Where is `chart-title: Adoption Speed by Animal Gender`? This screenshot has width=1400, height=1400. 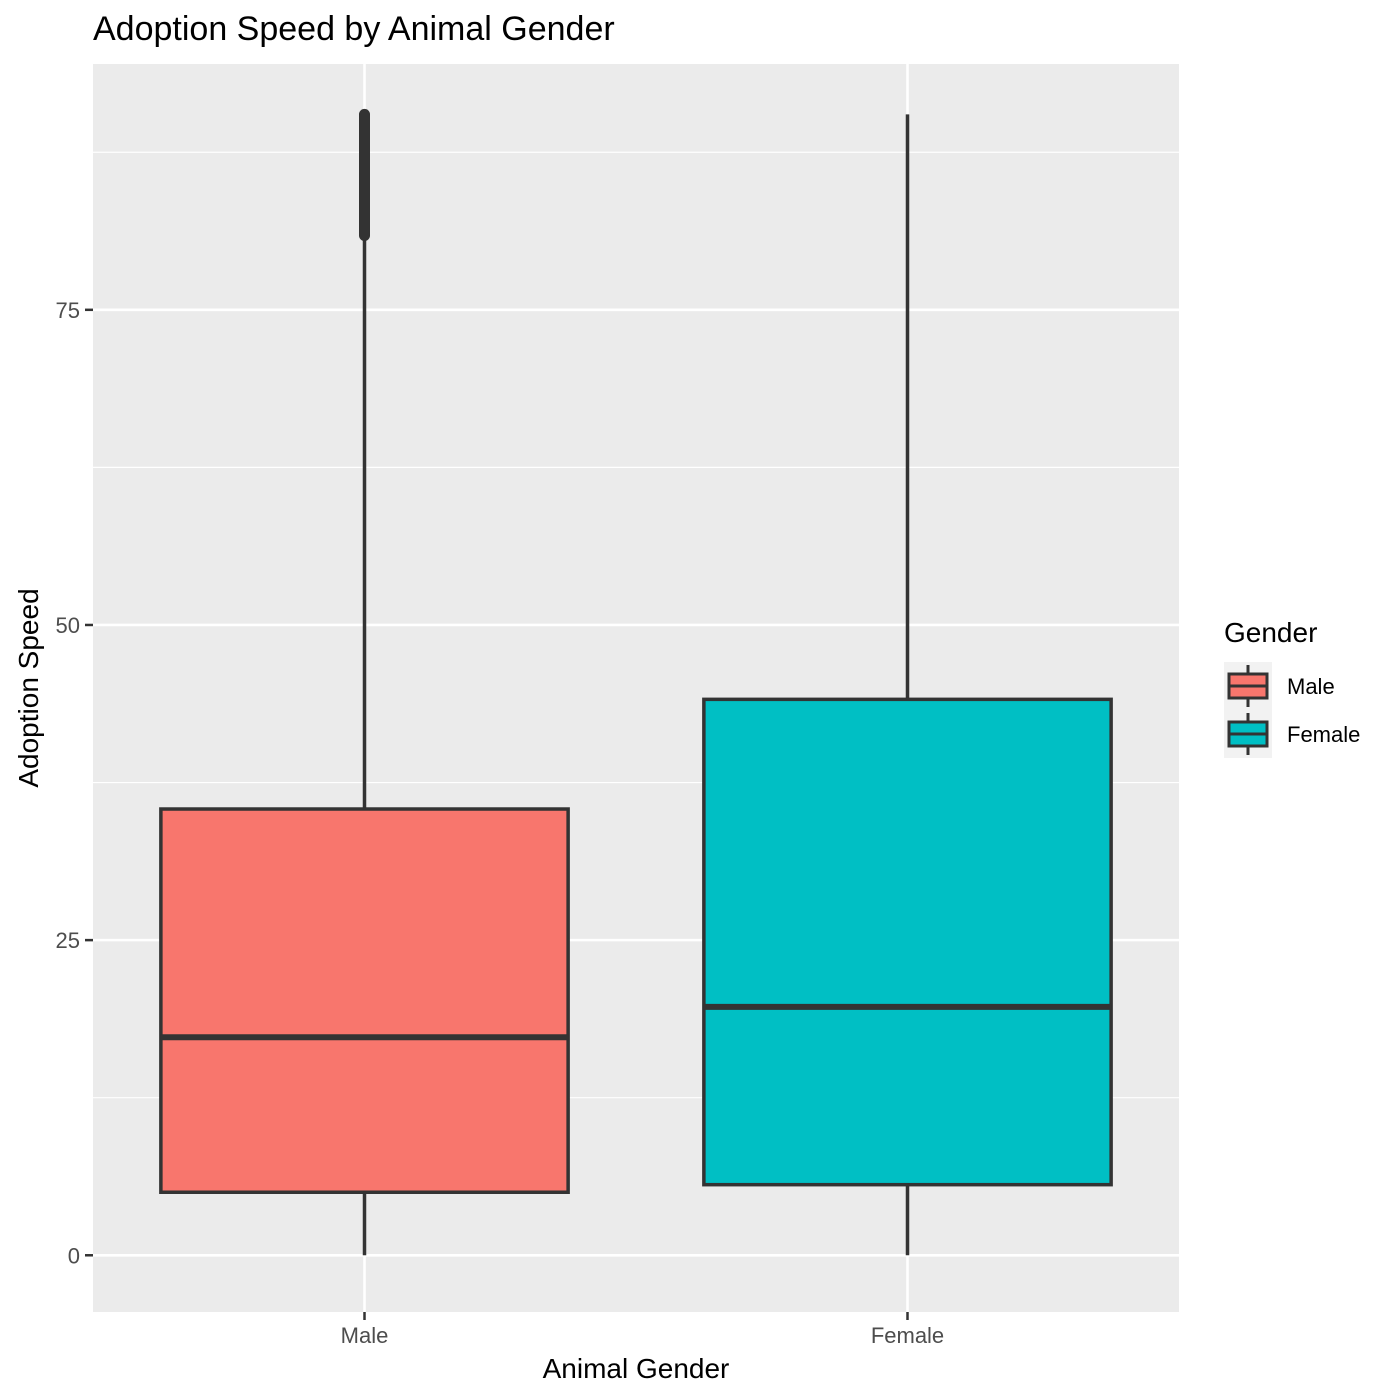
chart-title: Adoption Speed by Animal Gender is located at coordinates (354, 29).